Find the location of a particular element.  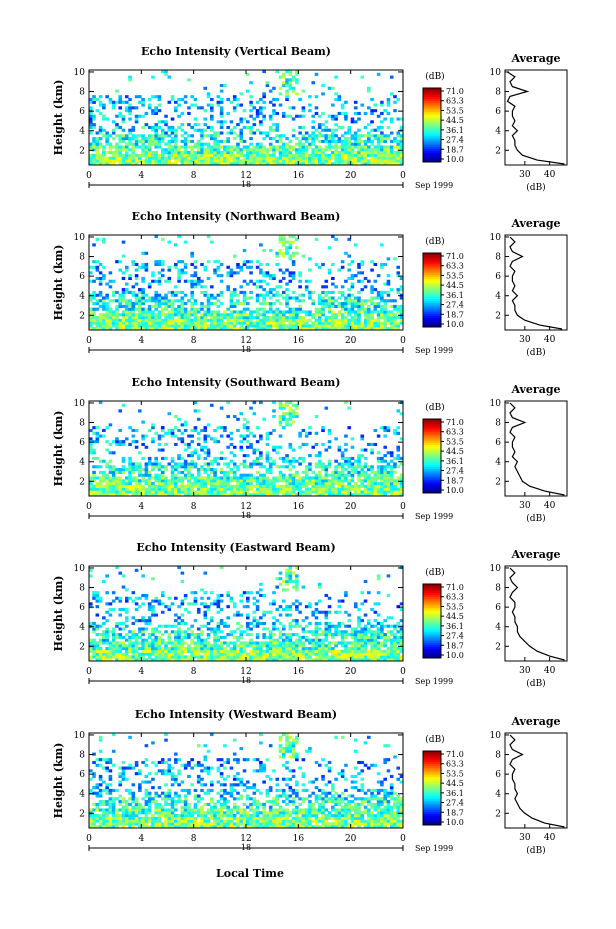

y-tick-label: 2 is located at coordinates (82, 647).